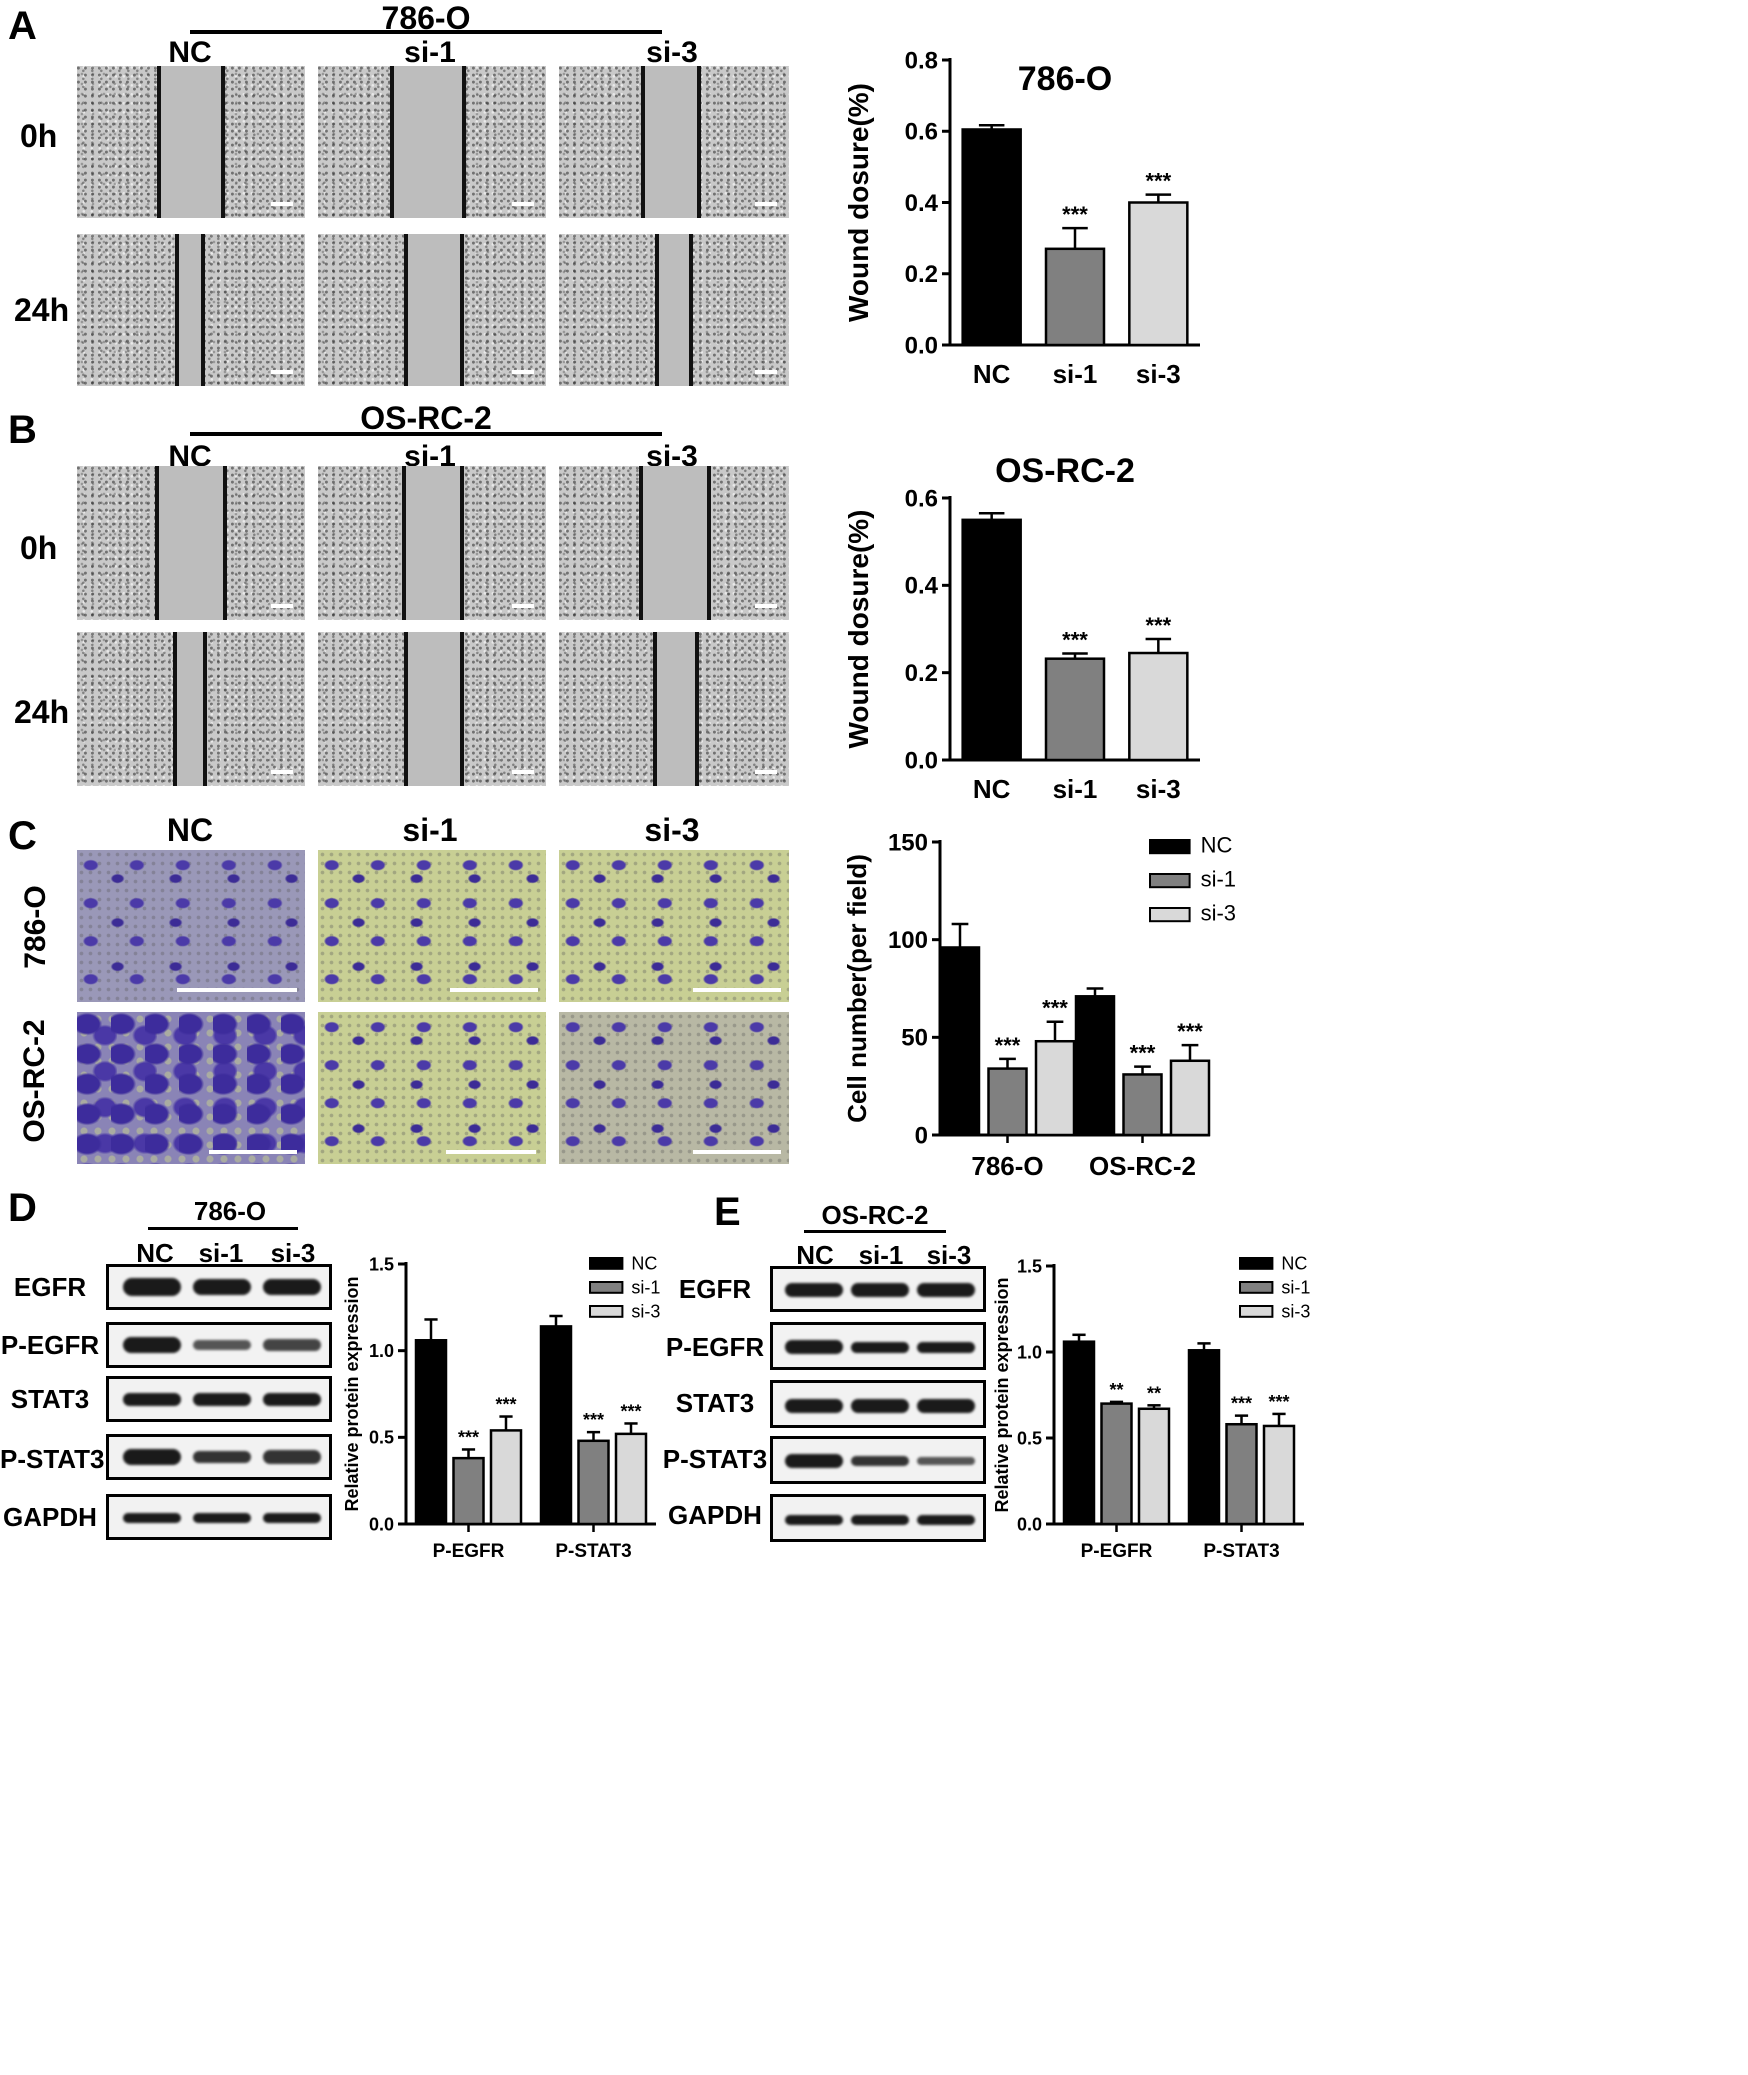 The image size is (1748, 2075). What do you see at coordinates (426, 418) in the screenshot?
I see `cell-line-label-b: OS-RC-2` at bounding box center [426, 418].